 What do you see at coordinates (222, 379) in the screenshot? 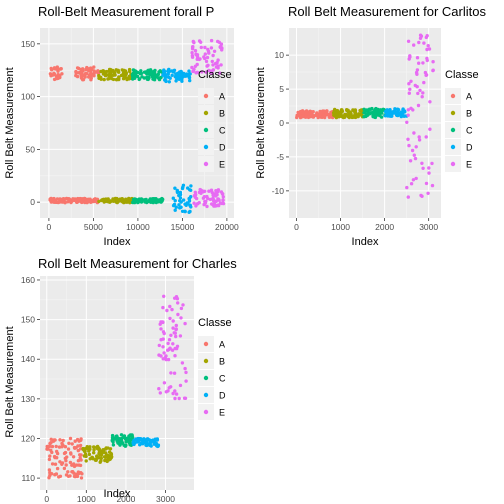
I see `legend-label-C: C` at bounding box center [222, 379].